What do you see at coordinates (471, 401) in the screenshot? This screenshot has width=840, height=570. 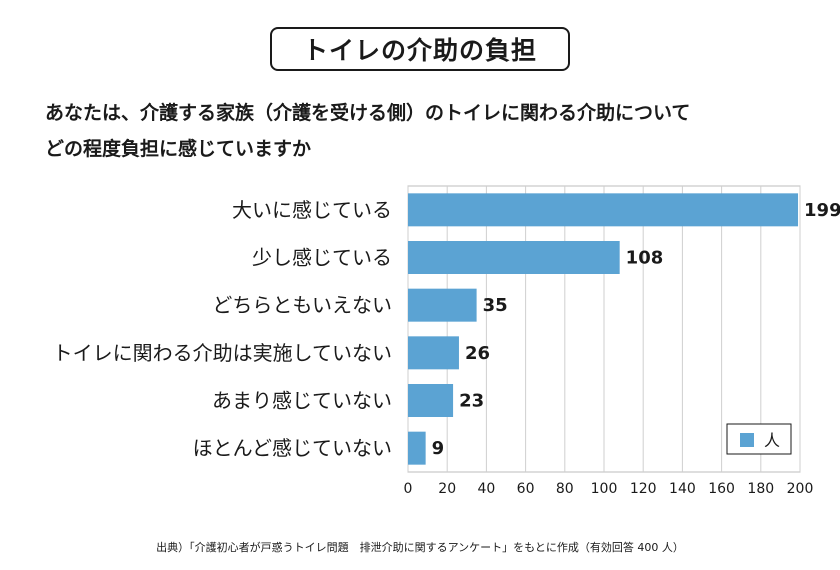 I see `data-label: 23` at bounding box center [471, 401].